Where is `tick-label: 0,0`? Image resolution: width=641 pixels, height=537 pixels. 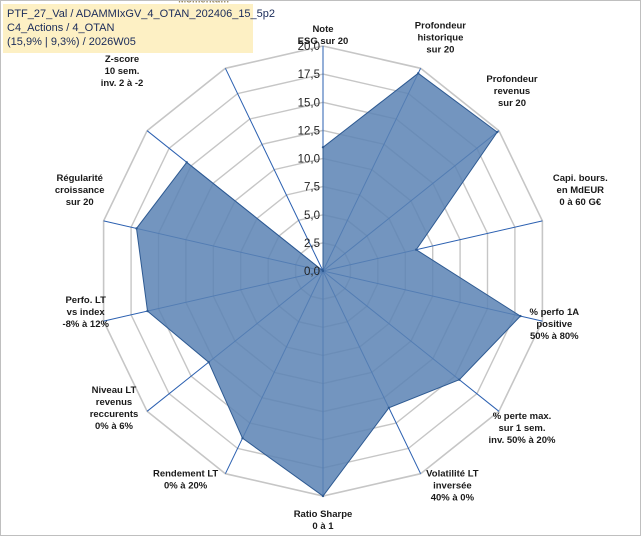 tick-label: 0,0 is located at coordinates (312, 272).